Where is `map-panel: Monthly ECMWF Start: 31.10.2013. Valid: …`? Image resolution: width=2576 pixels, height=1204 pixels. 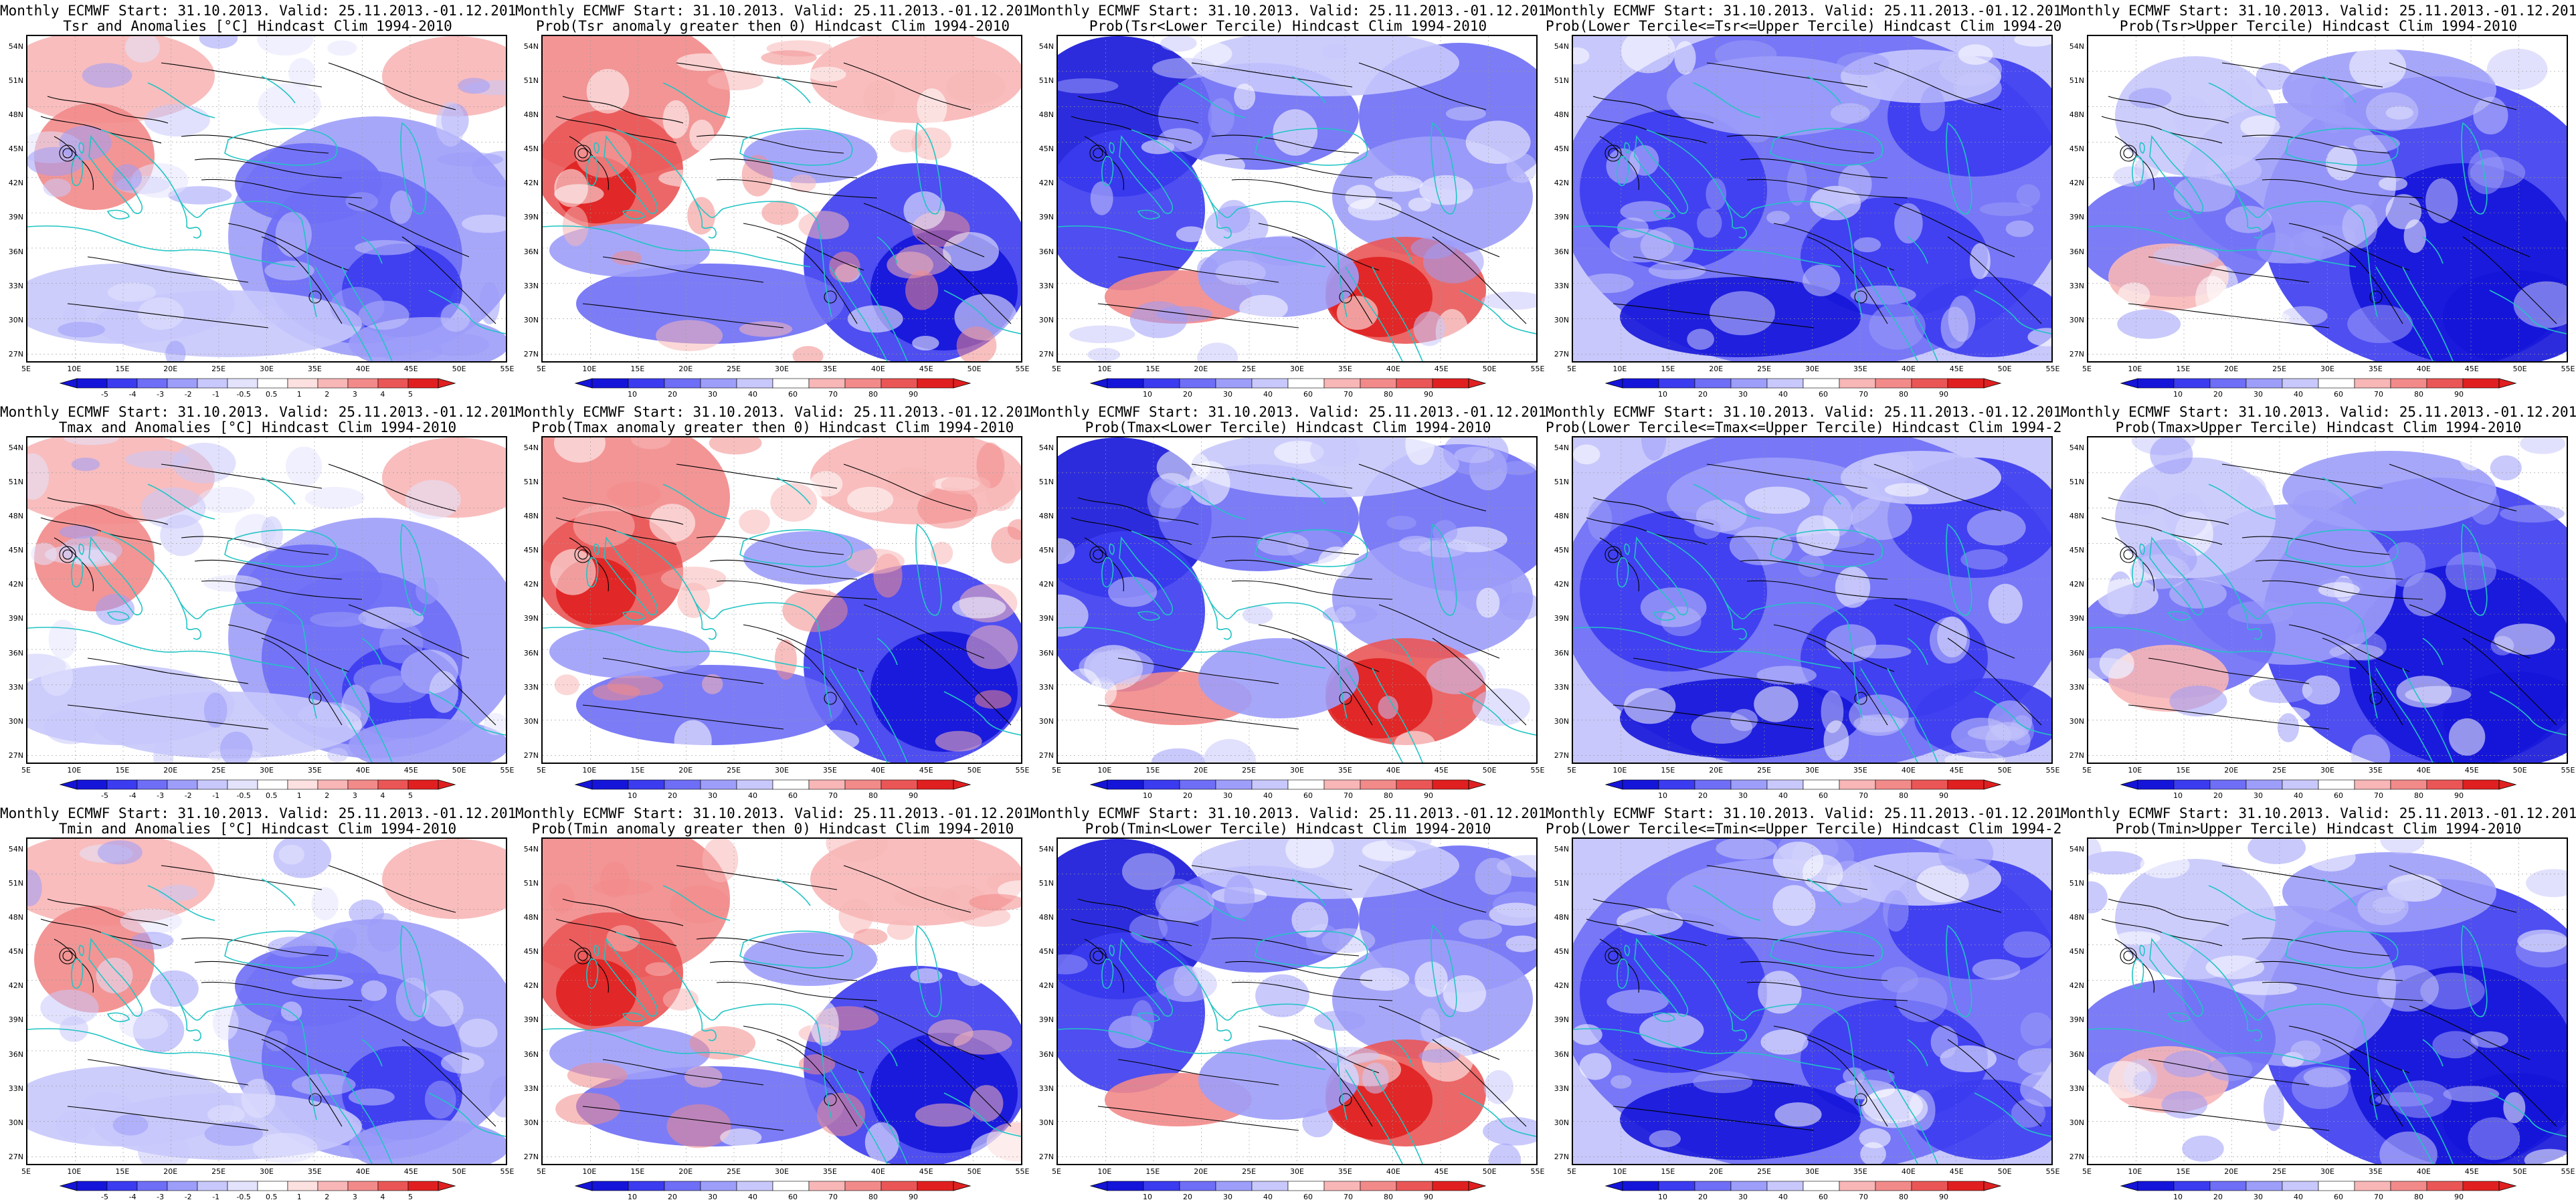
map-panel: Monthly ECMWF Start: 31.10.2013. Valid: … is located at coordinates (257, 200).